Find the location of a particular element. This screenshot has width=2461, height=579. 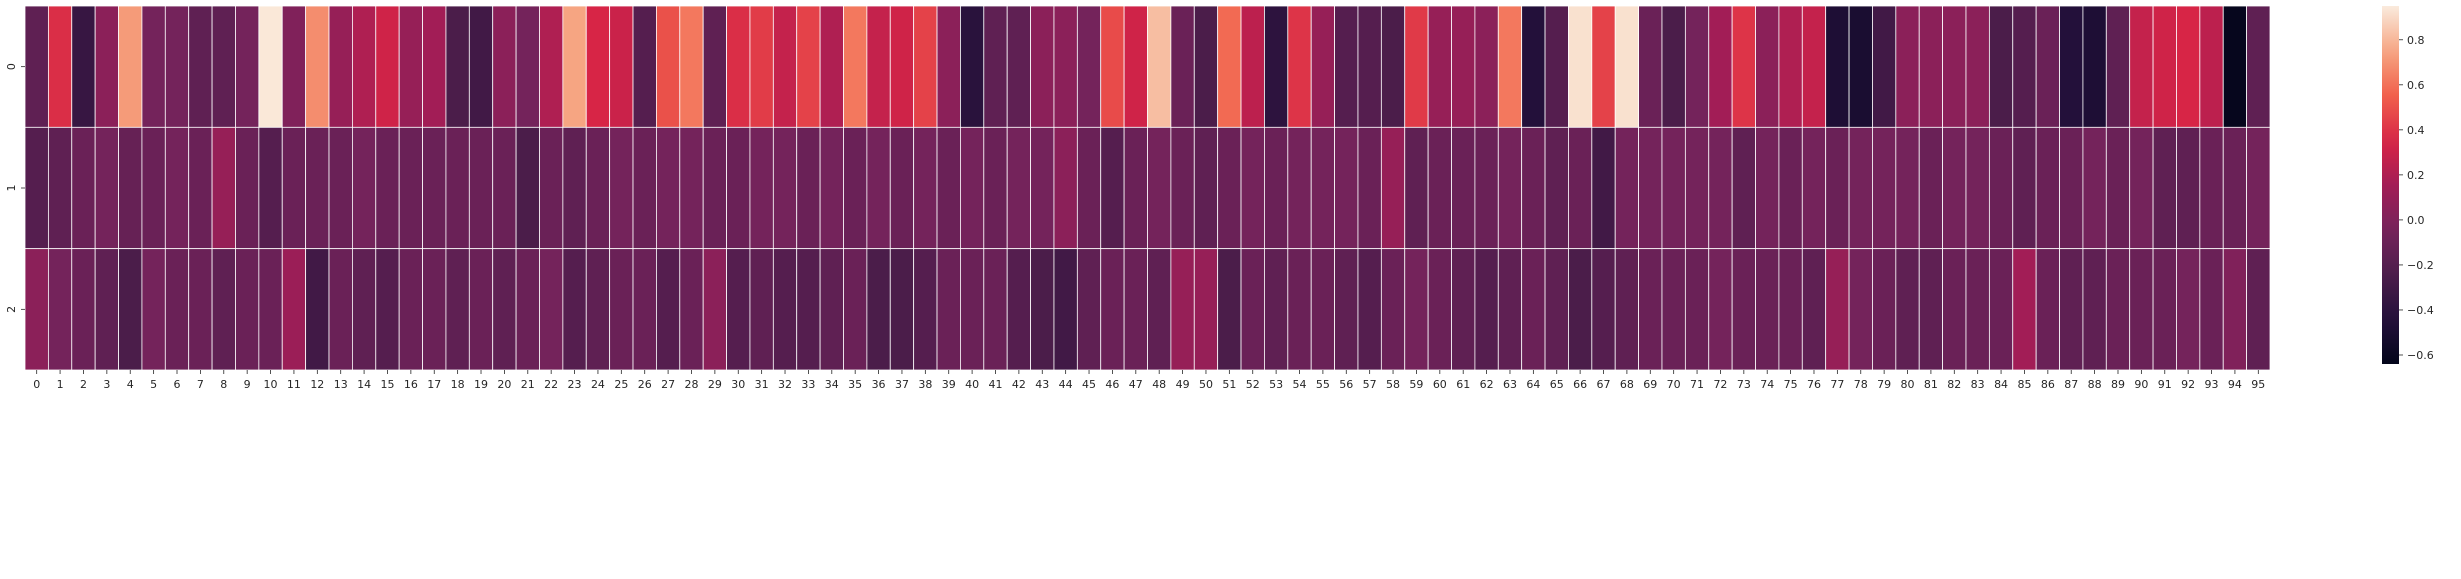

heatmap-cell-r1-c10 is located at coordinates (270, 188).